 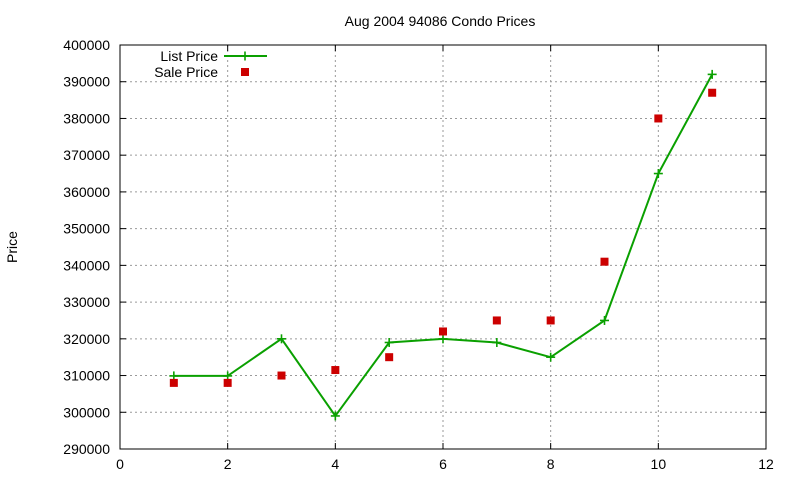 I want to click on y-axis-label: Price, so click(x=12, y=247).